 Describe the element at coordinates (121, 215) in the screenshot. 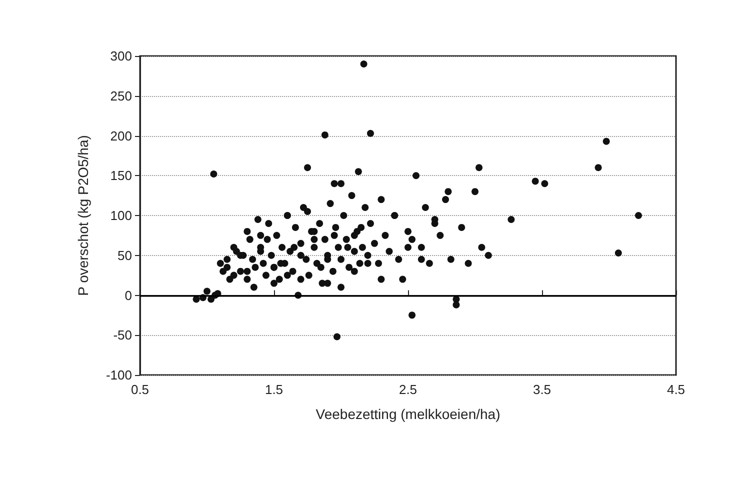

I see `y-tick-label: 100` at that location.